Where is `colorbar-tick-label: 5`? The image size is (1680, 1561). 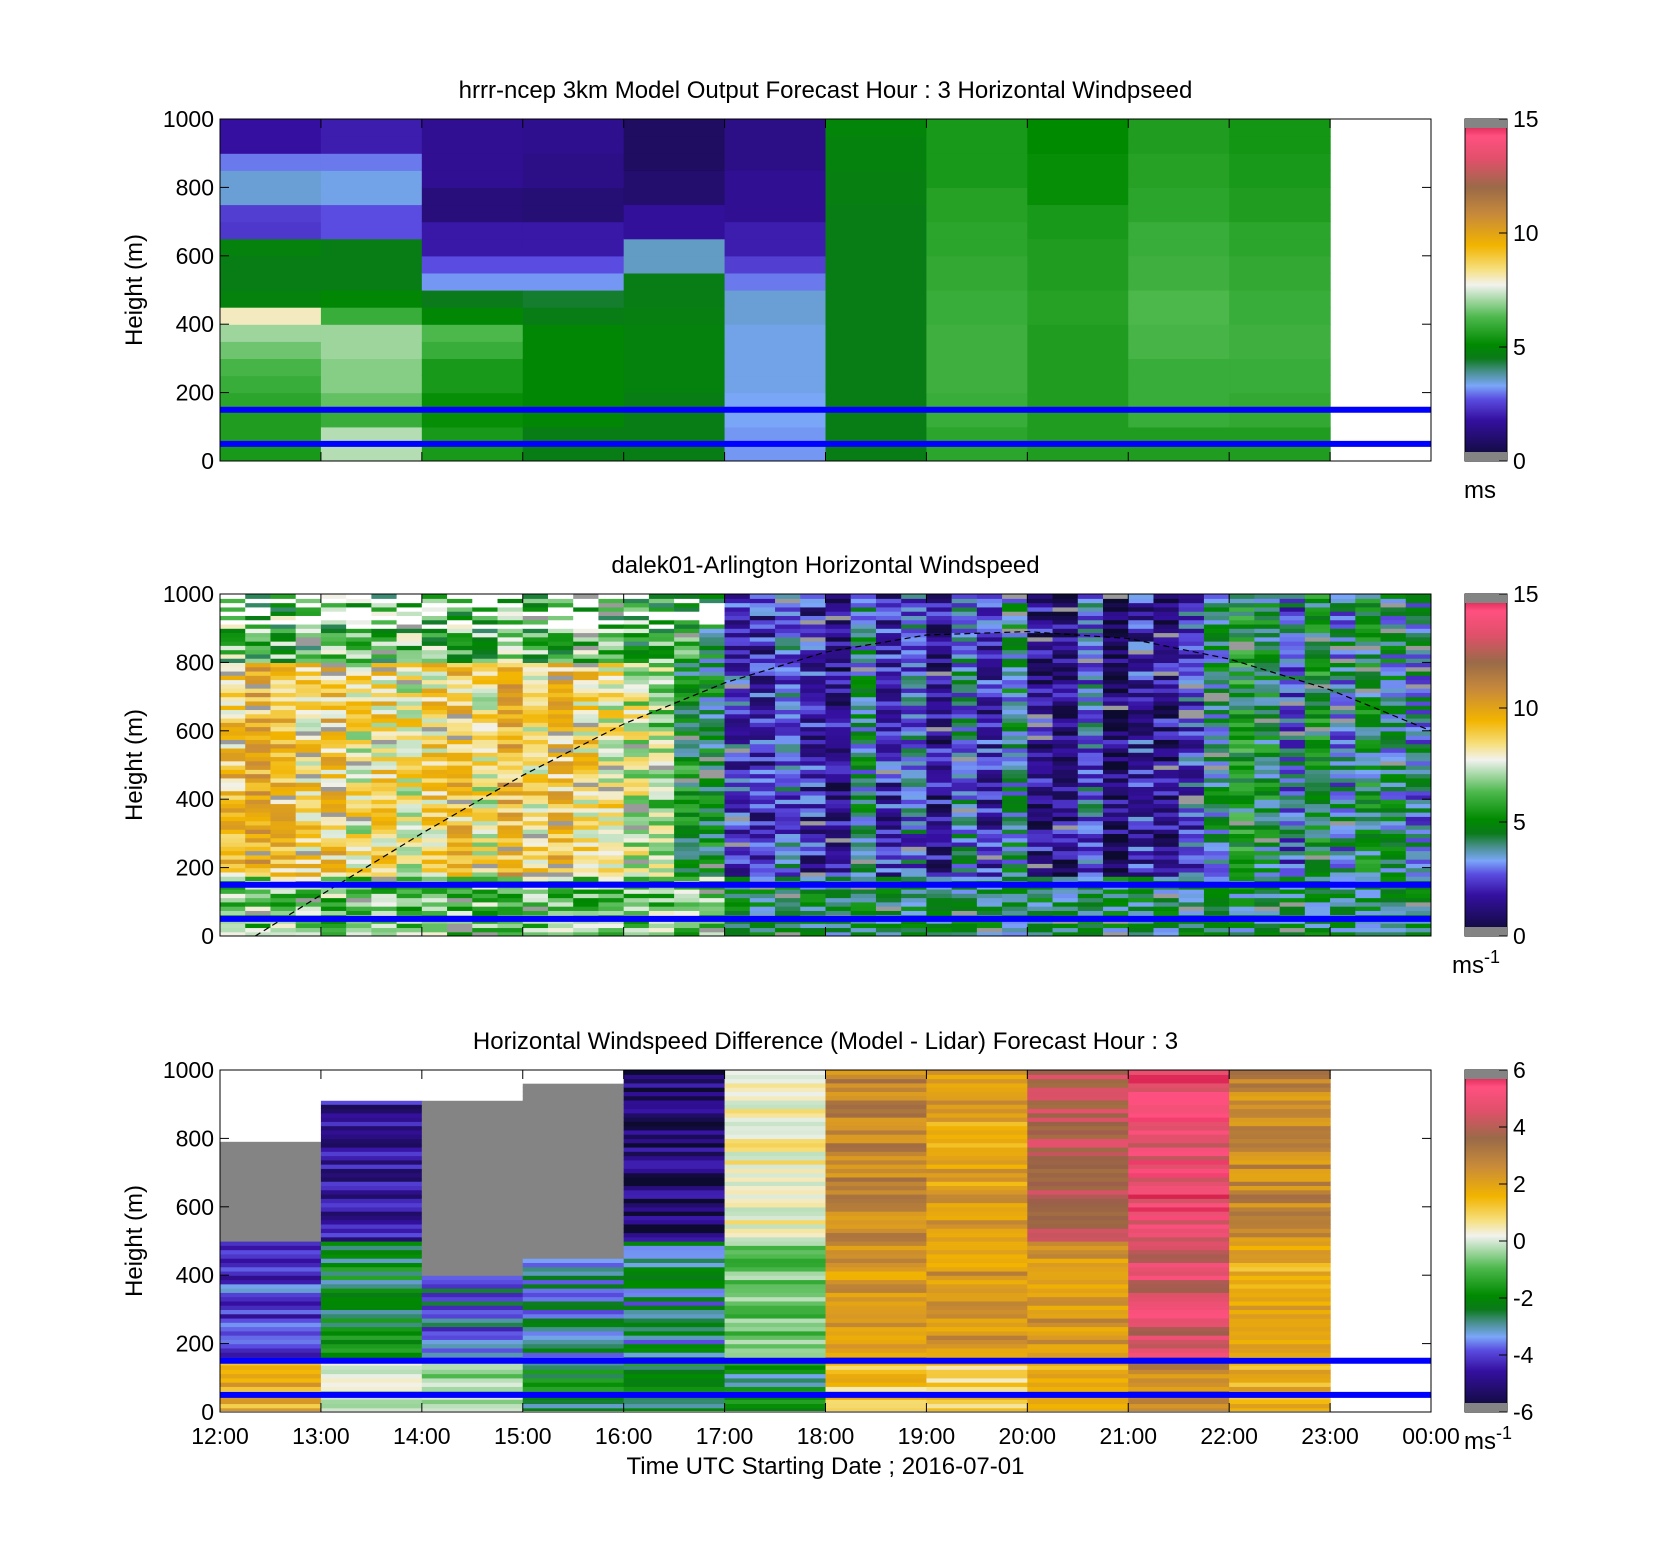 colorbar-tick-label: 5 is located at coordinates (1519, 347).